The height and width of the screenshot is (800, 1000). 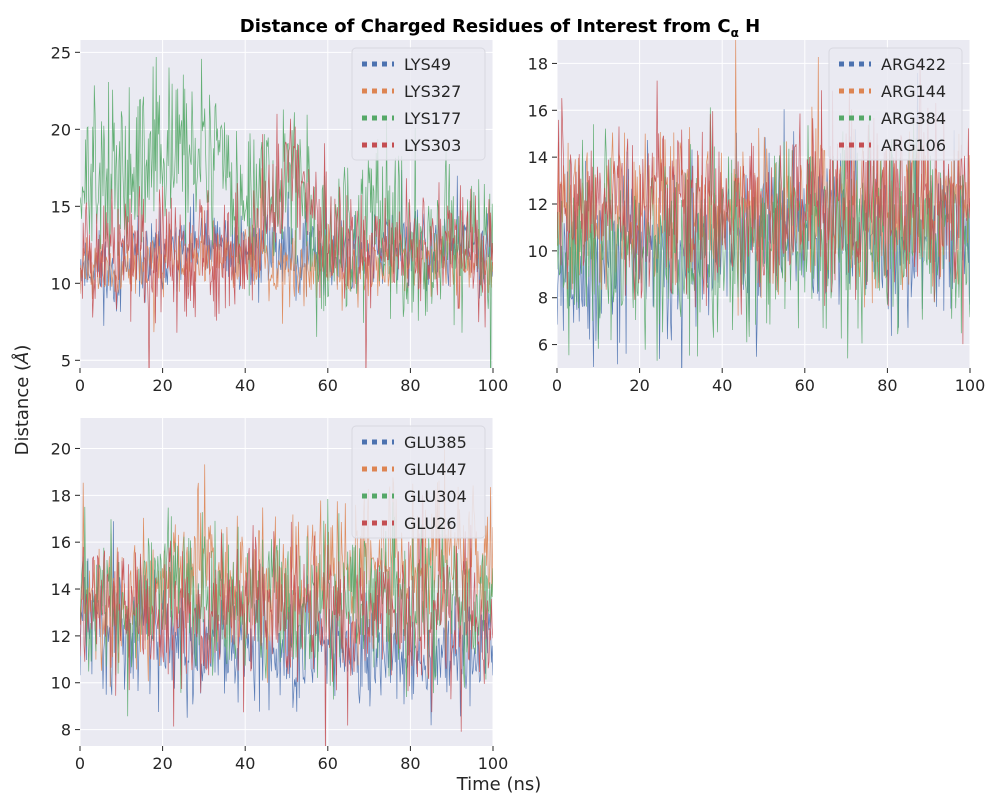 What do you see at coordinates (913, 91) in the screenshot?
I see `legend-label: ARG144` at bounding box center [913, 91].